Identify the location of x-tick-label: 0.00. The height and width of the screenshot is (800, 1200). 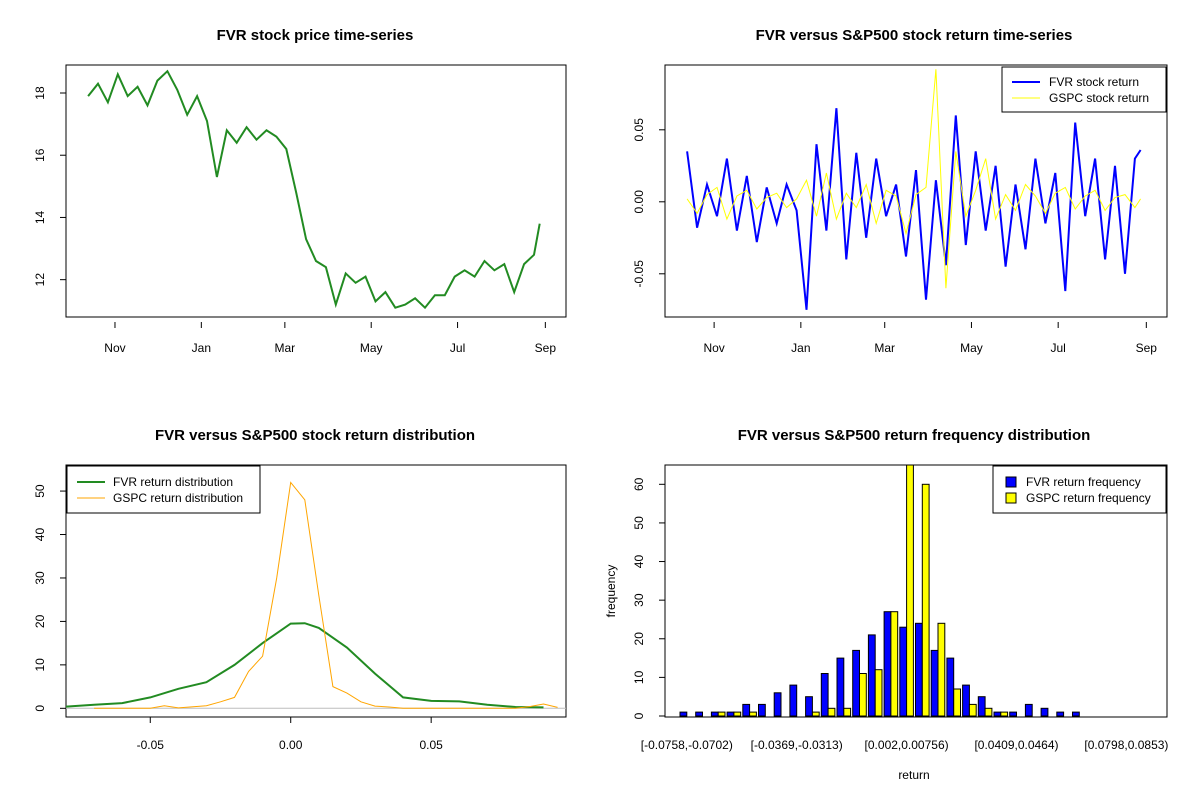
(291, 745).